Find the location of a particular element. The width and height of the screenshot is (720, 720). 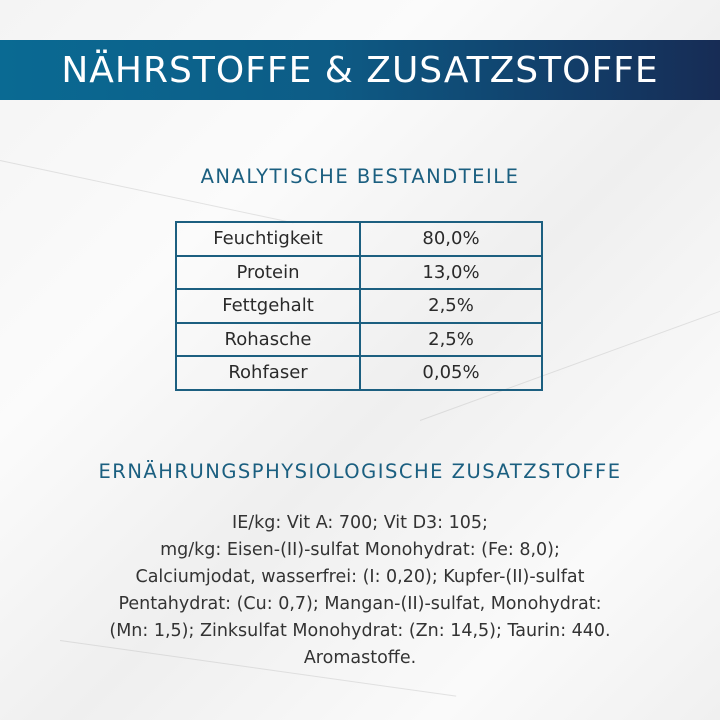

table-row: Feuchtigkeit 80,0% is located at coordinates (359, 239).